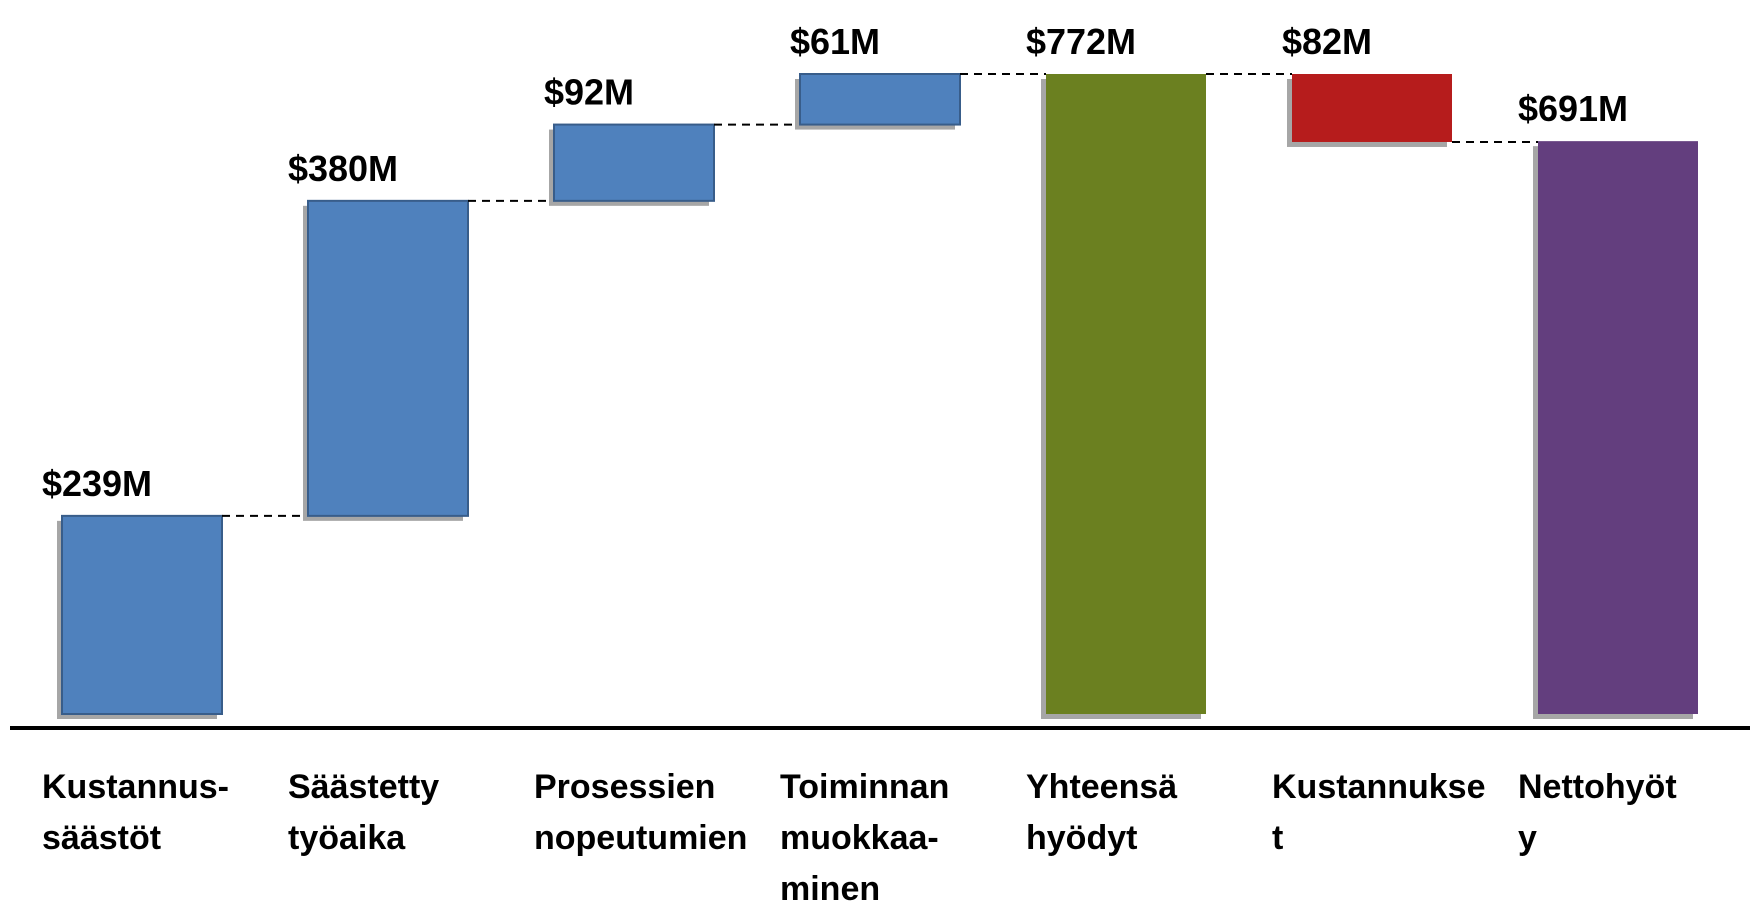 This screenshot has width=1750, height=915. I want to click on x-tick-label: Prosessien nopeutumien, so click(641, 812).